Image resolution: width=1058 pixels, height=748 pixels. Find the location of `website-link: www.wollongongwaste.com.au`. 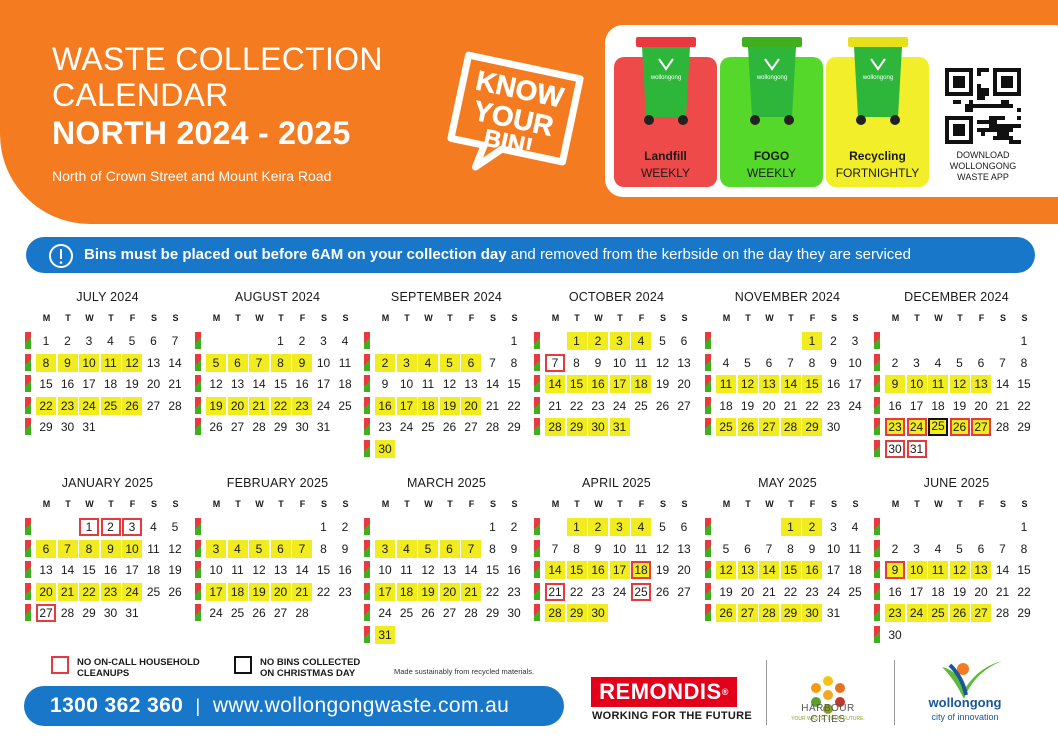

website-link: www.wollongongwaste.com.au is located at coordinates (361, 705).